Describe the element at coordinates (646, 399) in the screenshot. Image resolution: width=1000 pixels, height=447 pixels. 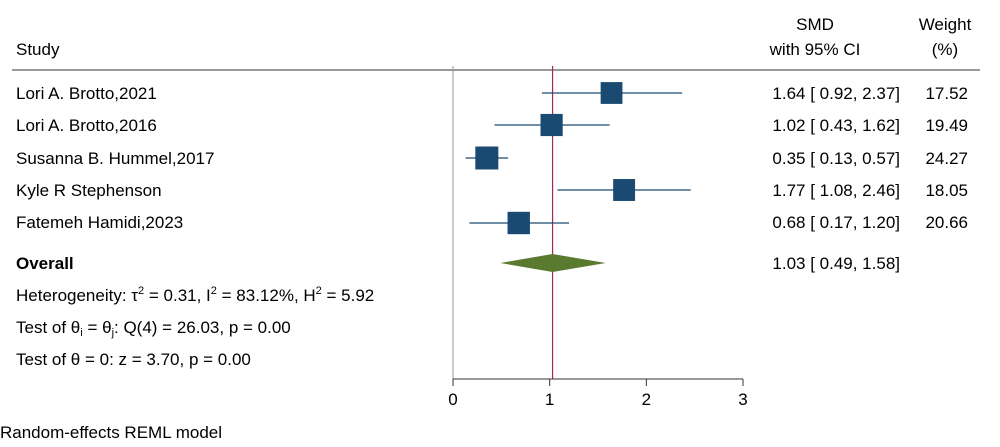
I see `x-tick-label-2: 2` at that location.